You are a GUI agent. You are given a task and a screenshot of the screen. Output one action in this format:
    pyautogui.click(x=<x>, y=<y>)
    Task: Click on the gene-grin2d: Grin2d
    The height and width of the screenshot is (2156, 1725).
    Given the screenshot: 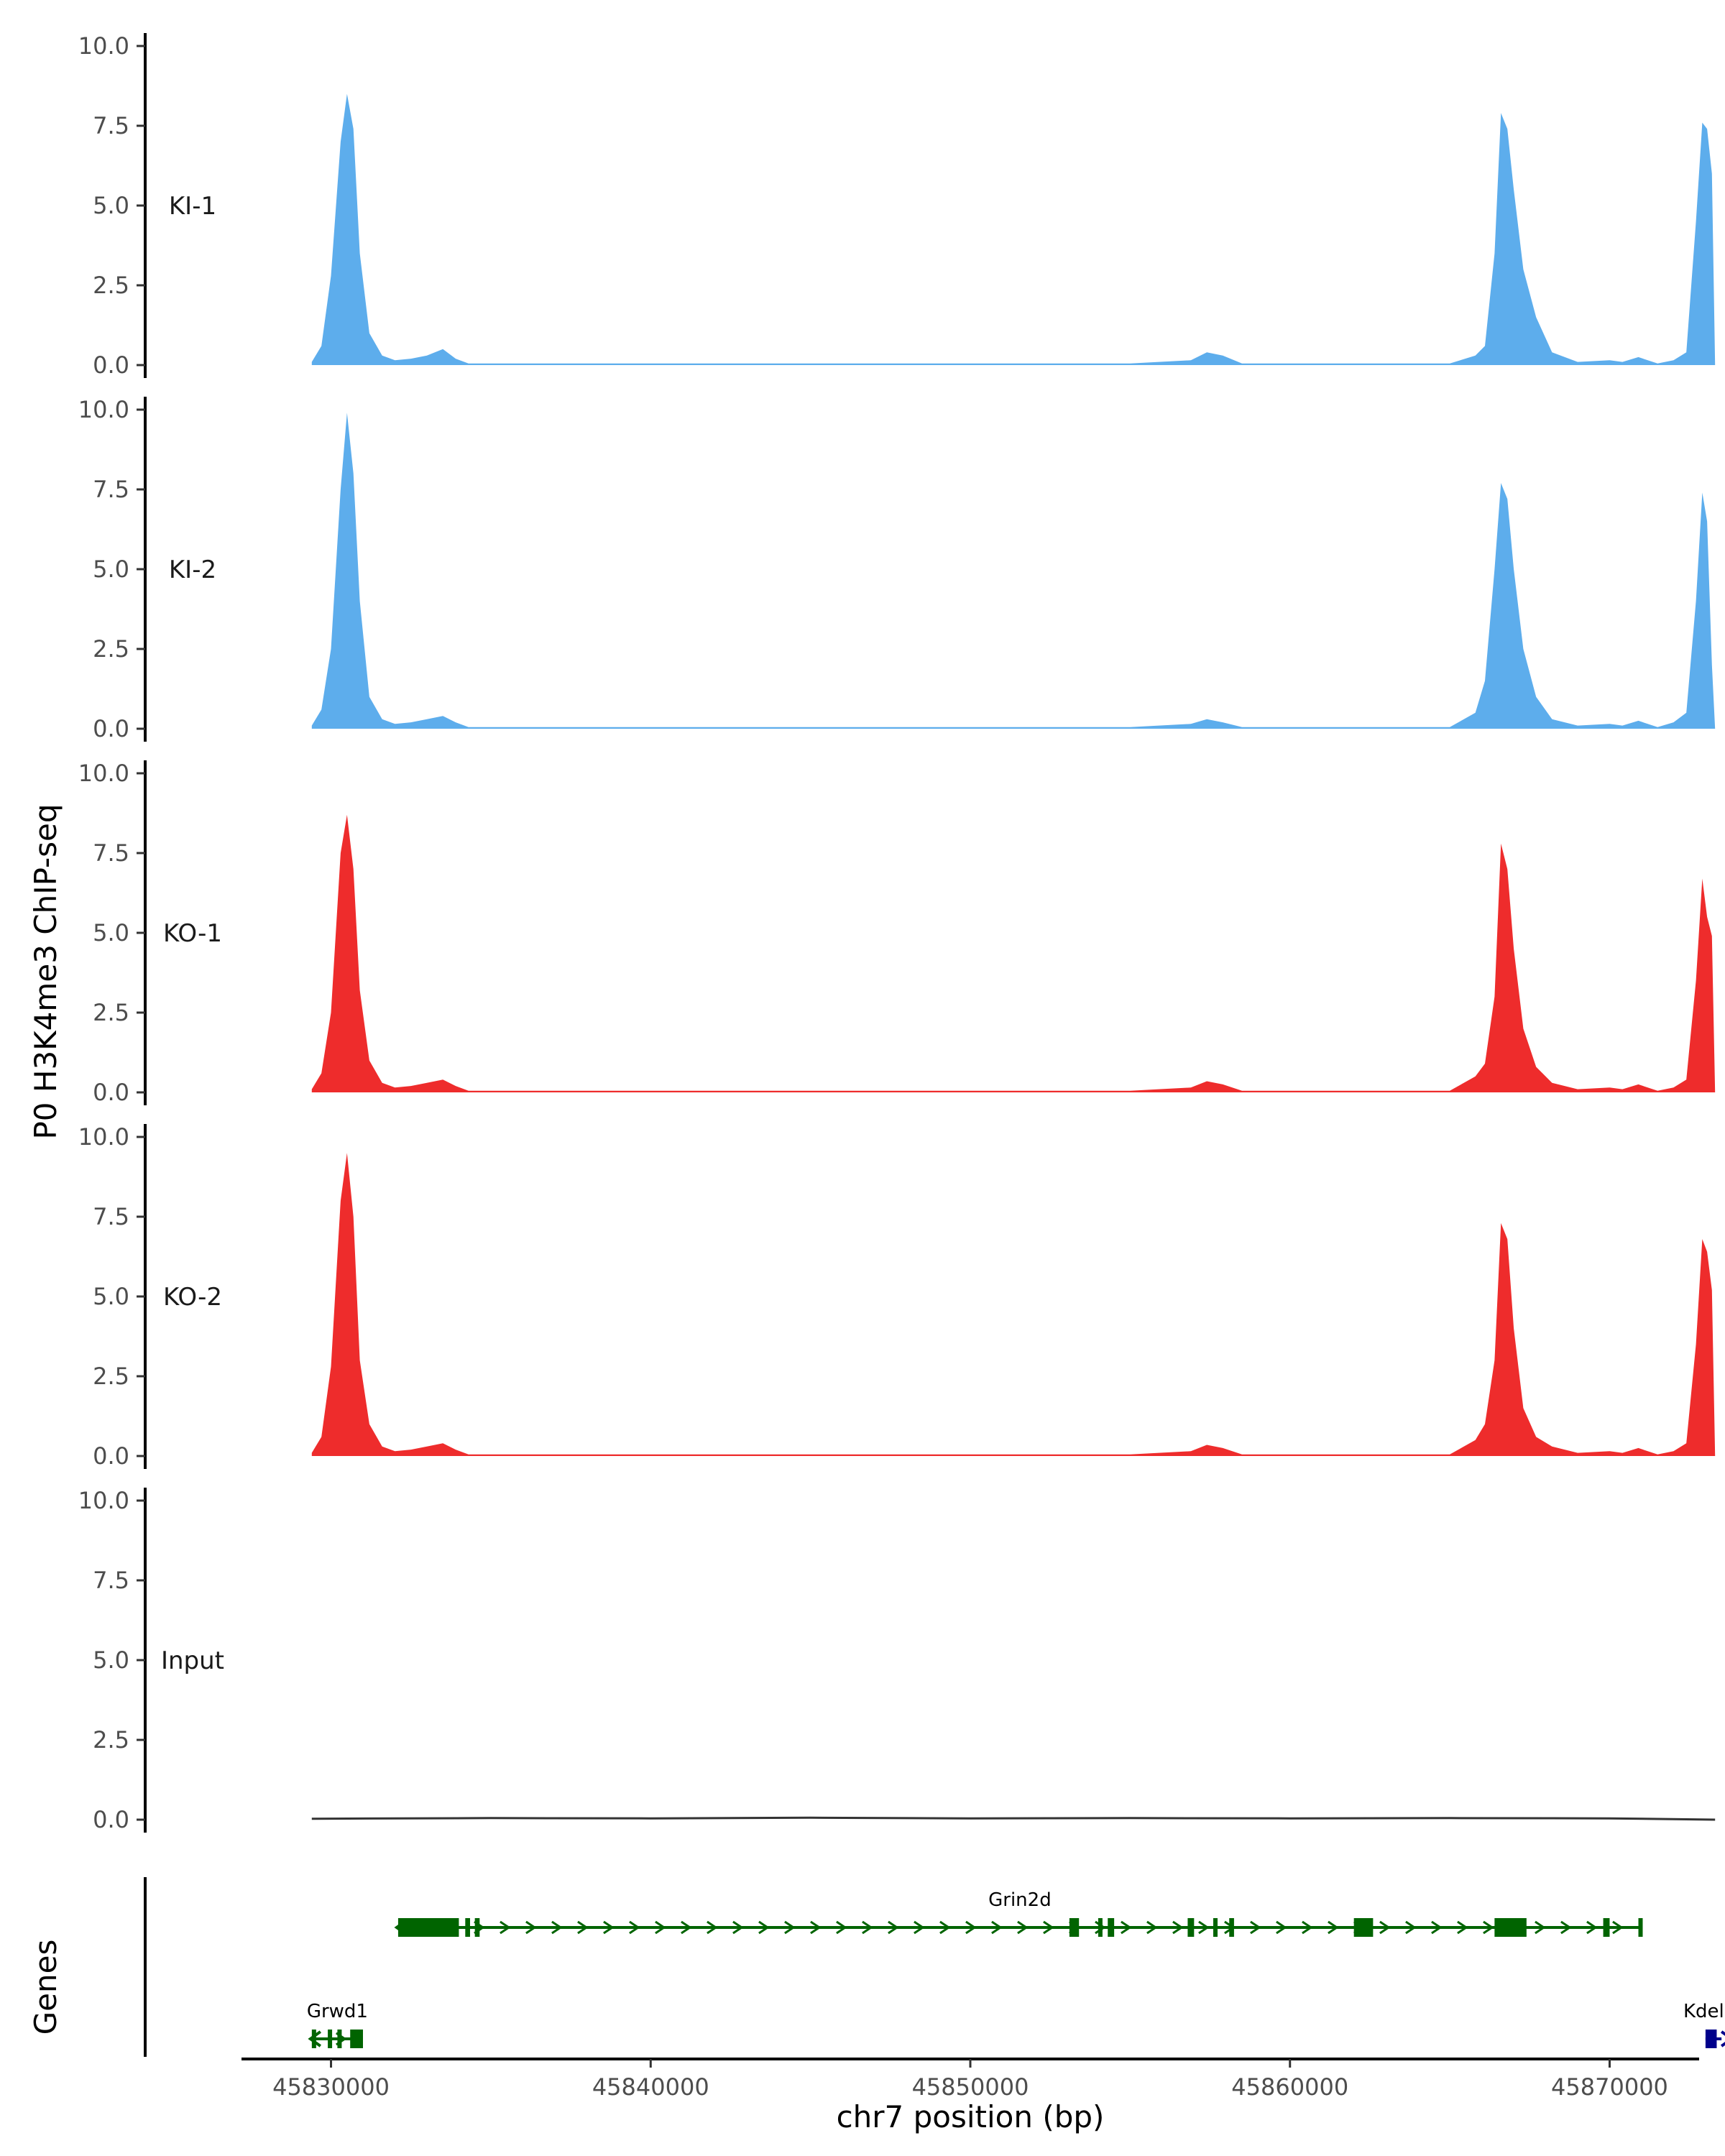 What is the action you would take?
    pyautogui.click(x=1018, y=1913)
    